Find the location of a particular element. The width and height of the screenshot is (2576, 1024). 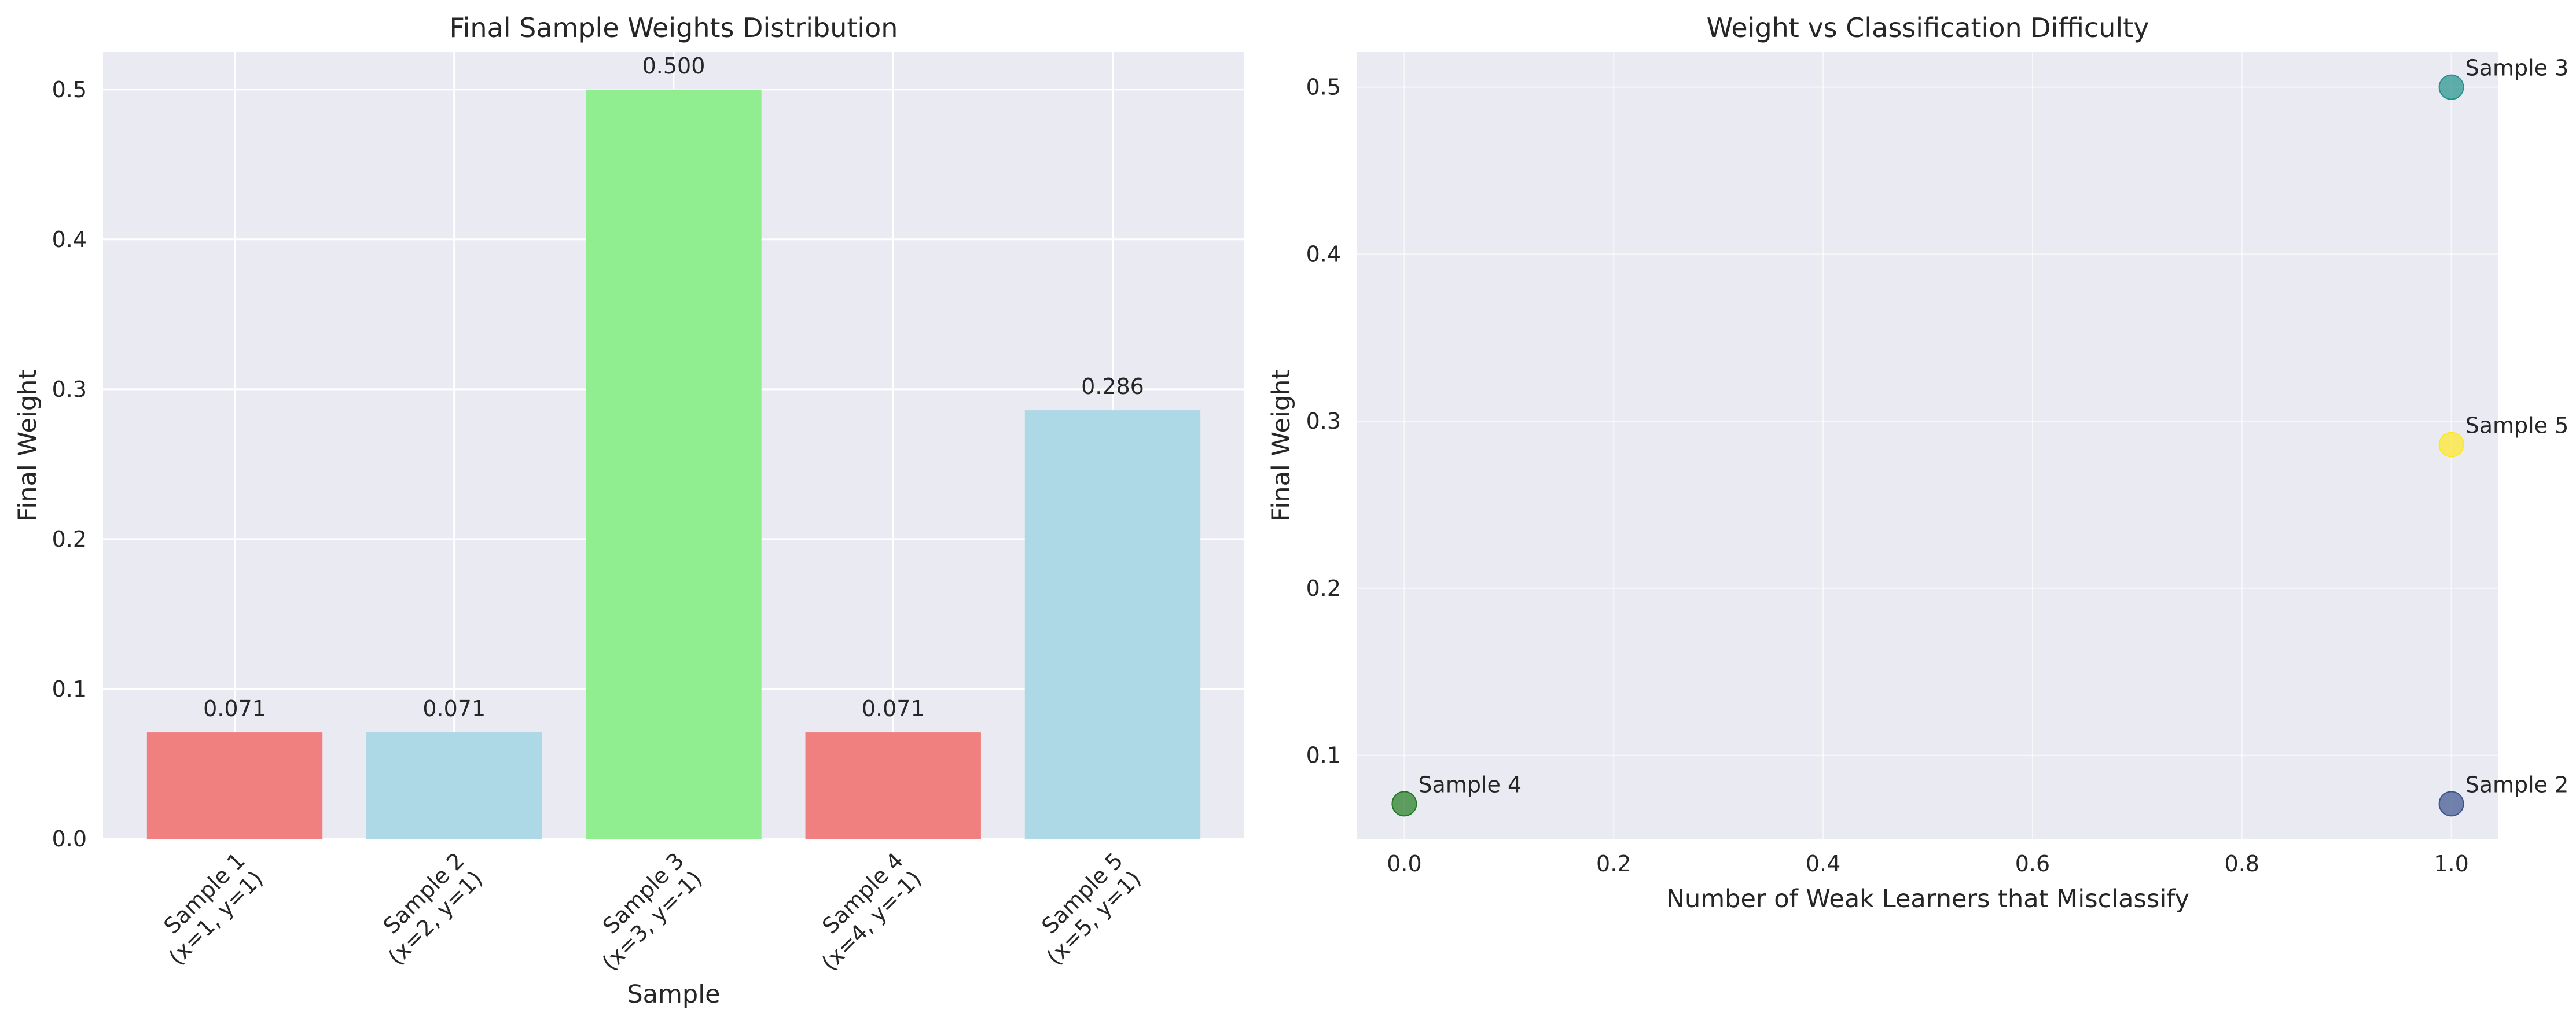

bar-x-tick-text: Sample 2(x=2, y=1) is located at coordinates (426, 909).